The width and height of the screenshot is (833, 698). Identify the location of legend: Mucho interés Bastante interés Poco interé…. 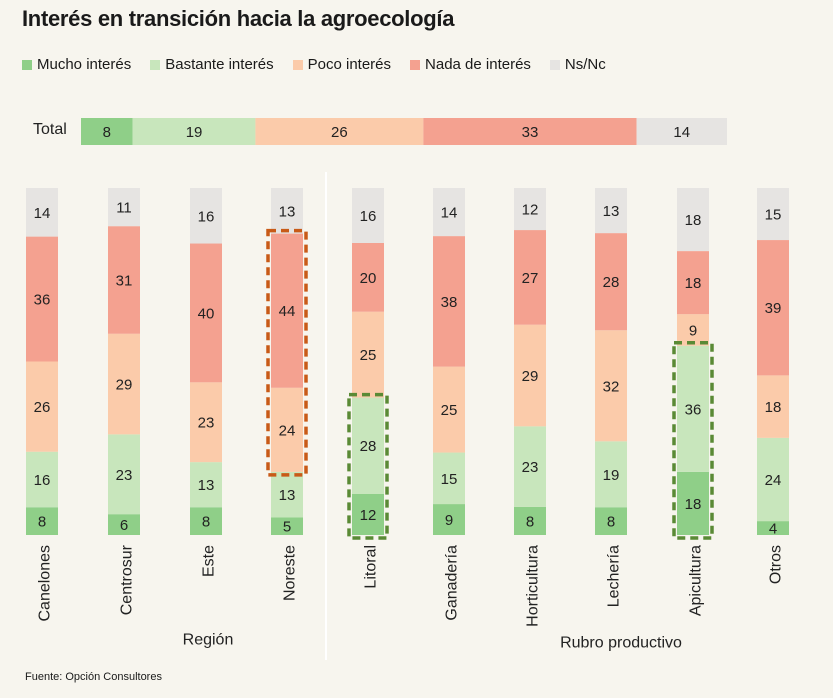
(323, 64).